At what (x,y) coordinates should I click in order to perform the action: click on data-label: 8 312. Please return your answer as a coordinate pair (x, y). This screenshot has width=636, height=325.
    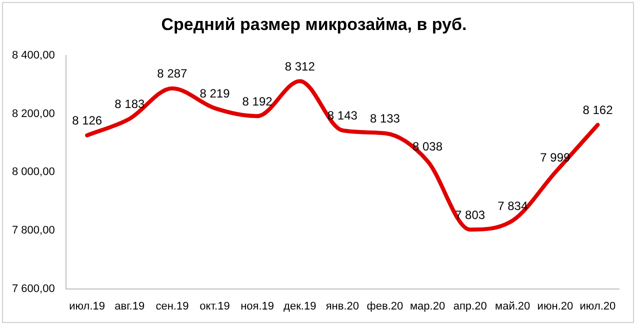
    Looking at the image, I should click on (300, 66).